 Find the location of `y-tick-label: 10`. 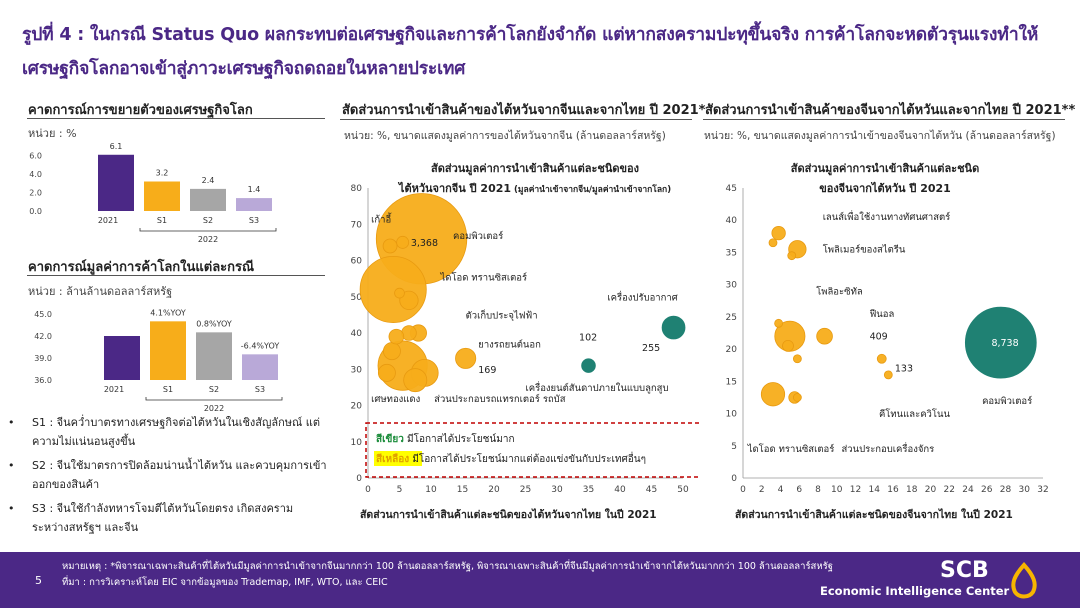

y-tick-label: 10 is located at coordinates (357, 443).